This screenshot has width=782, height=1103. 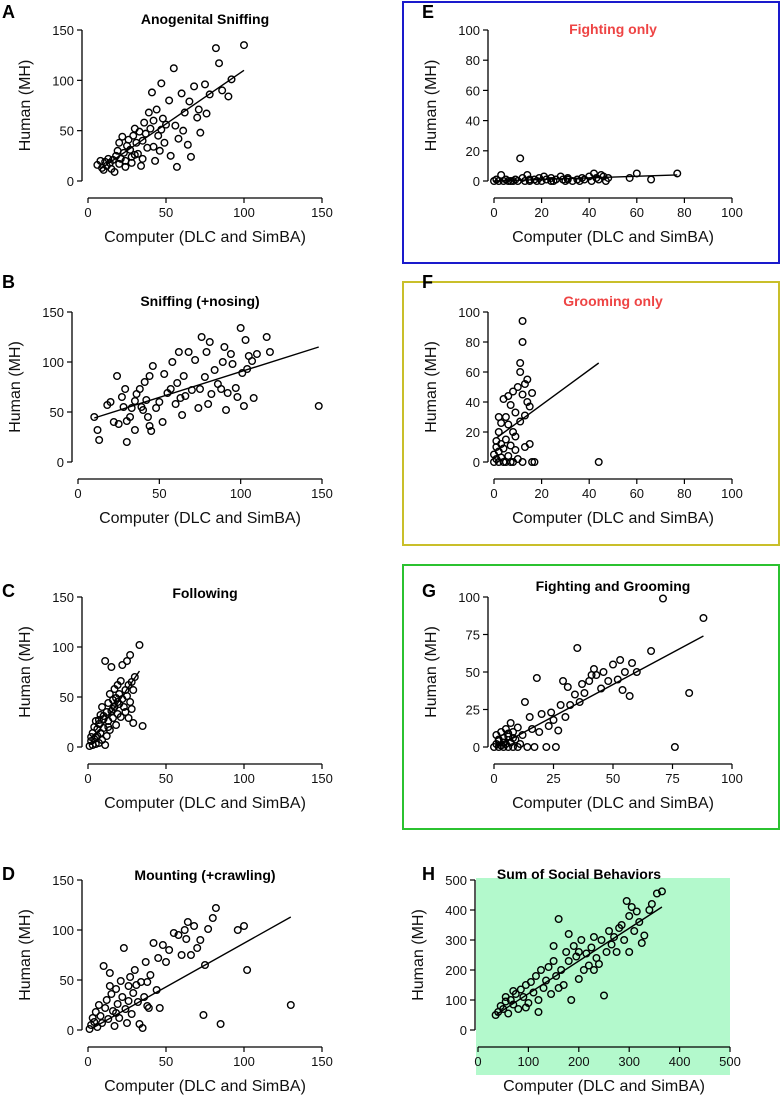 What do you see at coordinates (613, 301) in the screenshot?
I see `panel-title: Grooming only` at bounding box center [613, 301].